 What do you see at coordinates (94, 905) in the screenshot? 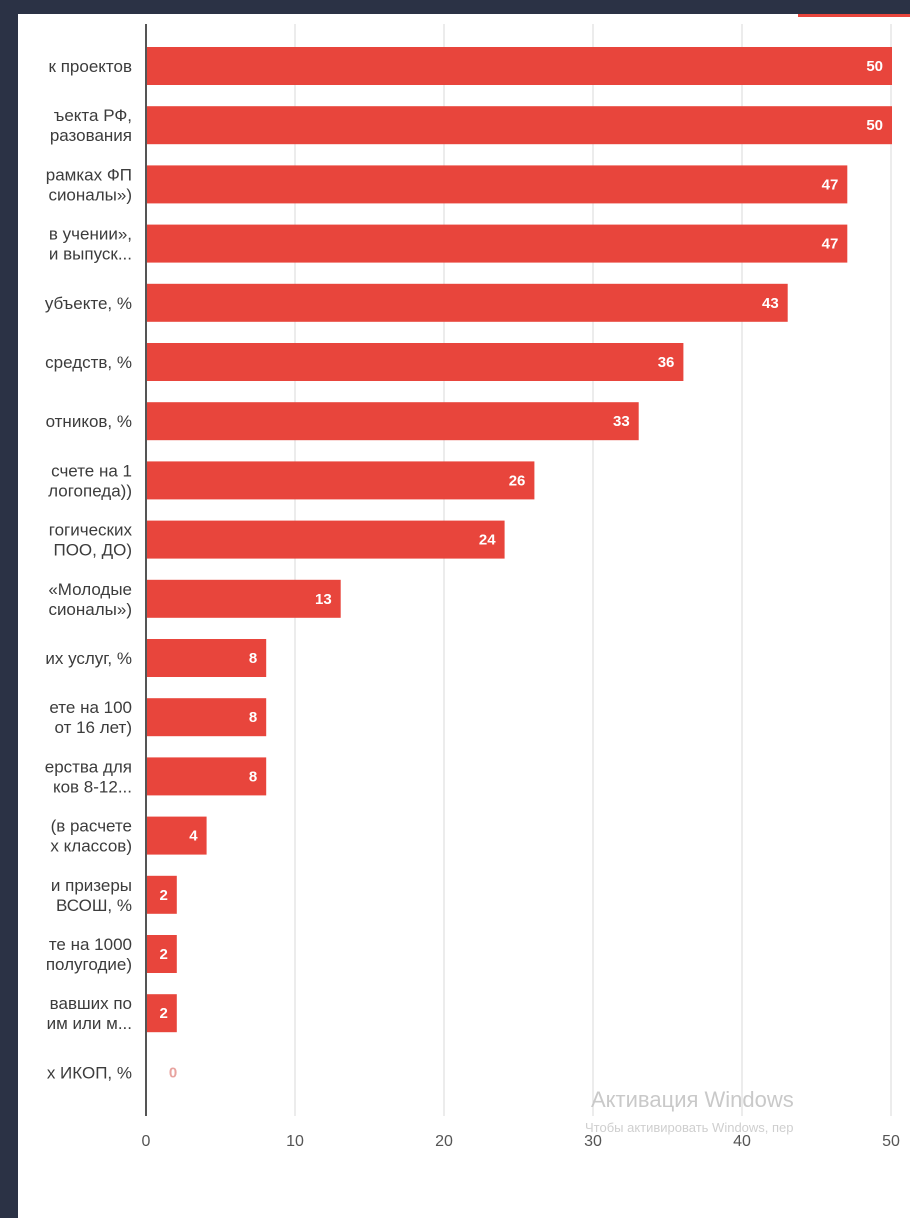
I see `category-label: ВСОШ, %` at bounding box center [94, 905].